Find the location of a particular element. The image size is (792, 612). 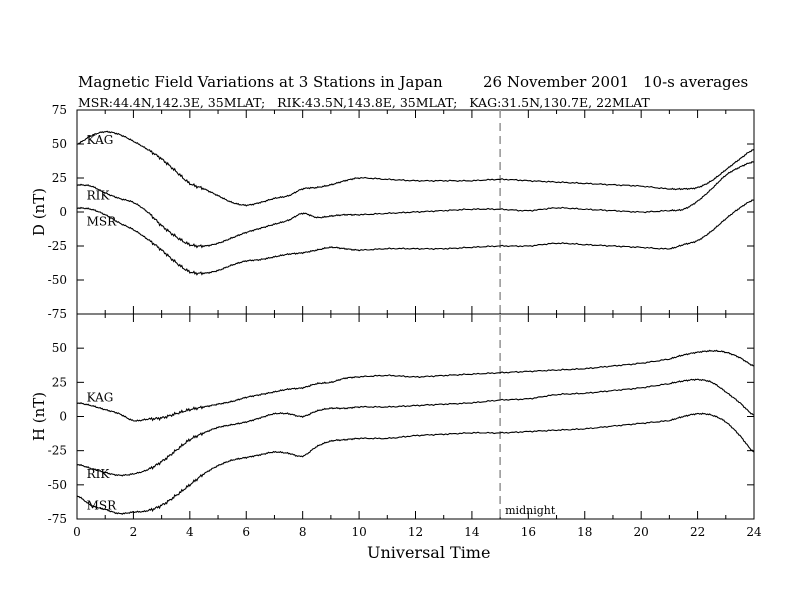

x-tick-label: 12 is located at coordinates (415, 532).